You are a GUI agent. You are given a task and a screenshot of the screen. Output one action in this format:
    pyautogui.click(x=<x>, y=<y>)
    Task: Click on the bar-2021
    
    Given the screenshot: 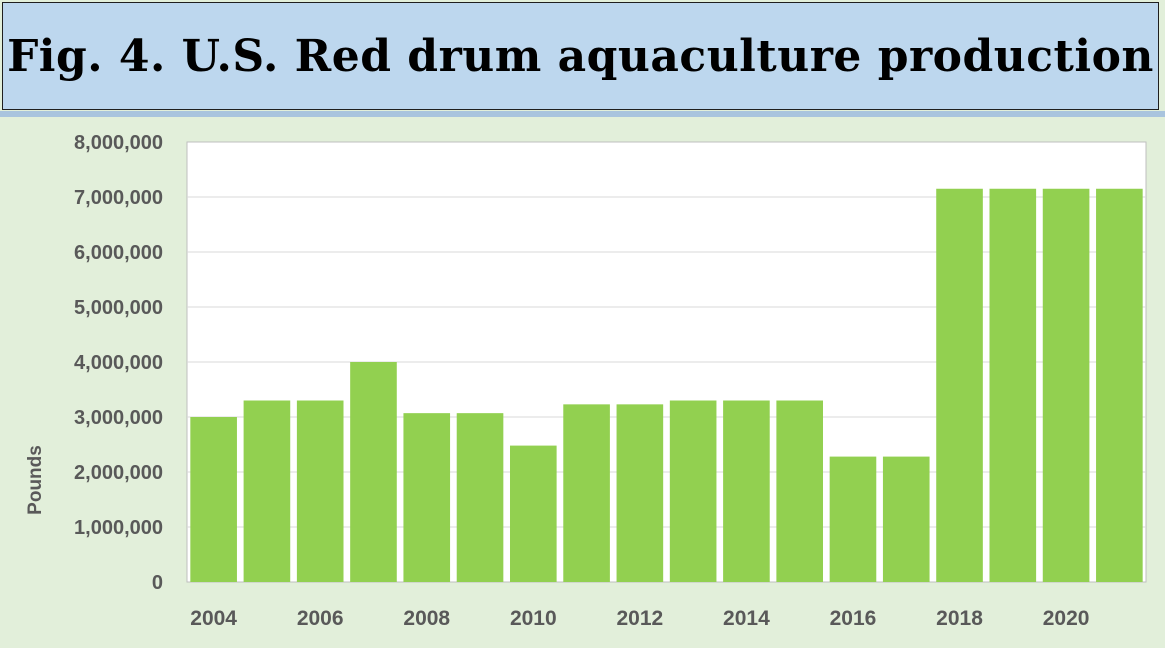 What is the action you would take?
    pyautogui.click(x=1119, y=385)
    